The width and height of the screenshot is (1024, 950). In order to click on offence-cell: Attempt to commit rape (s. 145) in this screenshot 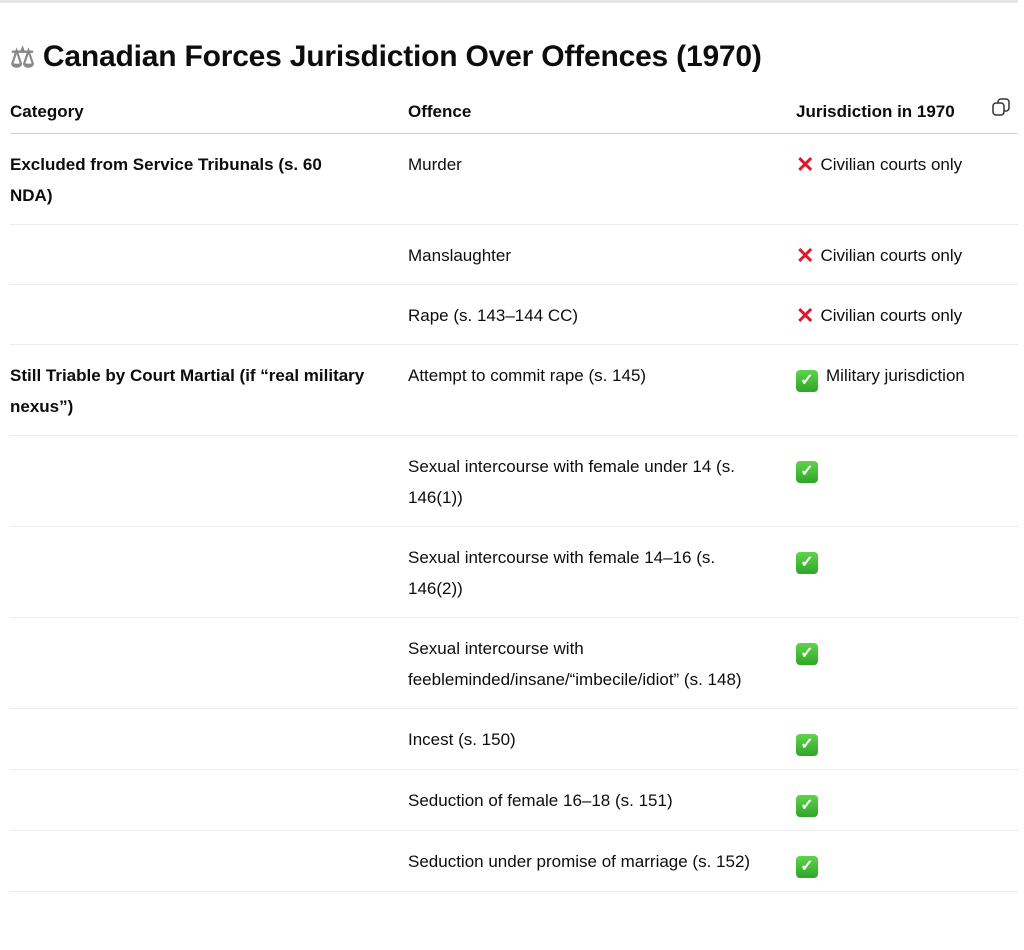, I will do `click(602, 390)`.